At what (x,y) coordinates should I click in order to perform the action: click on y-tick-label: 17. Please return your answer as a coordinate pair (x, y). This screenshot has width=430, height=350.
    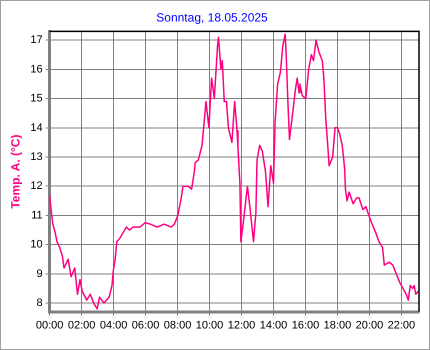
    Looking at the image, I should click on (36, 40).